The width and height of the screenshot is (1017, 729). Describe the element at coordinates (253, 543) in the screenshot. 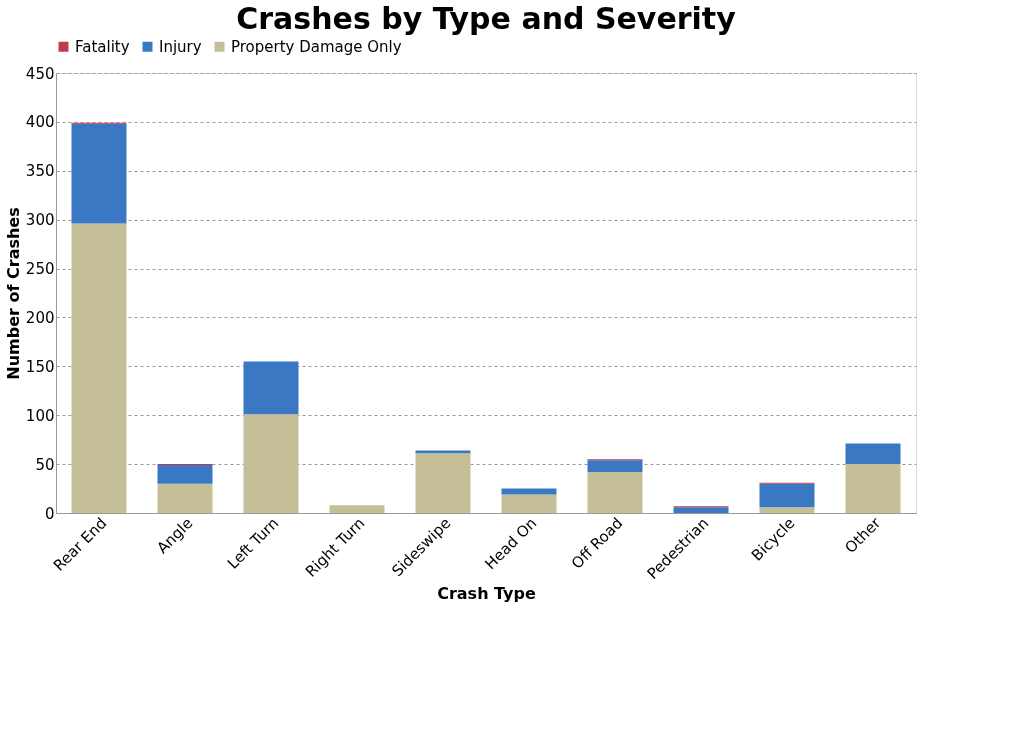

I see `x-tick-label: Left Turn` at that location.